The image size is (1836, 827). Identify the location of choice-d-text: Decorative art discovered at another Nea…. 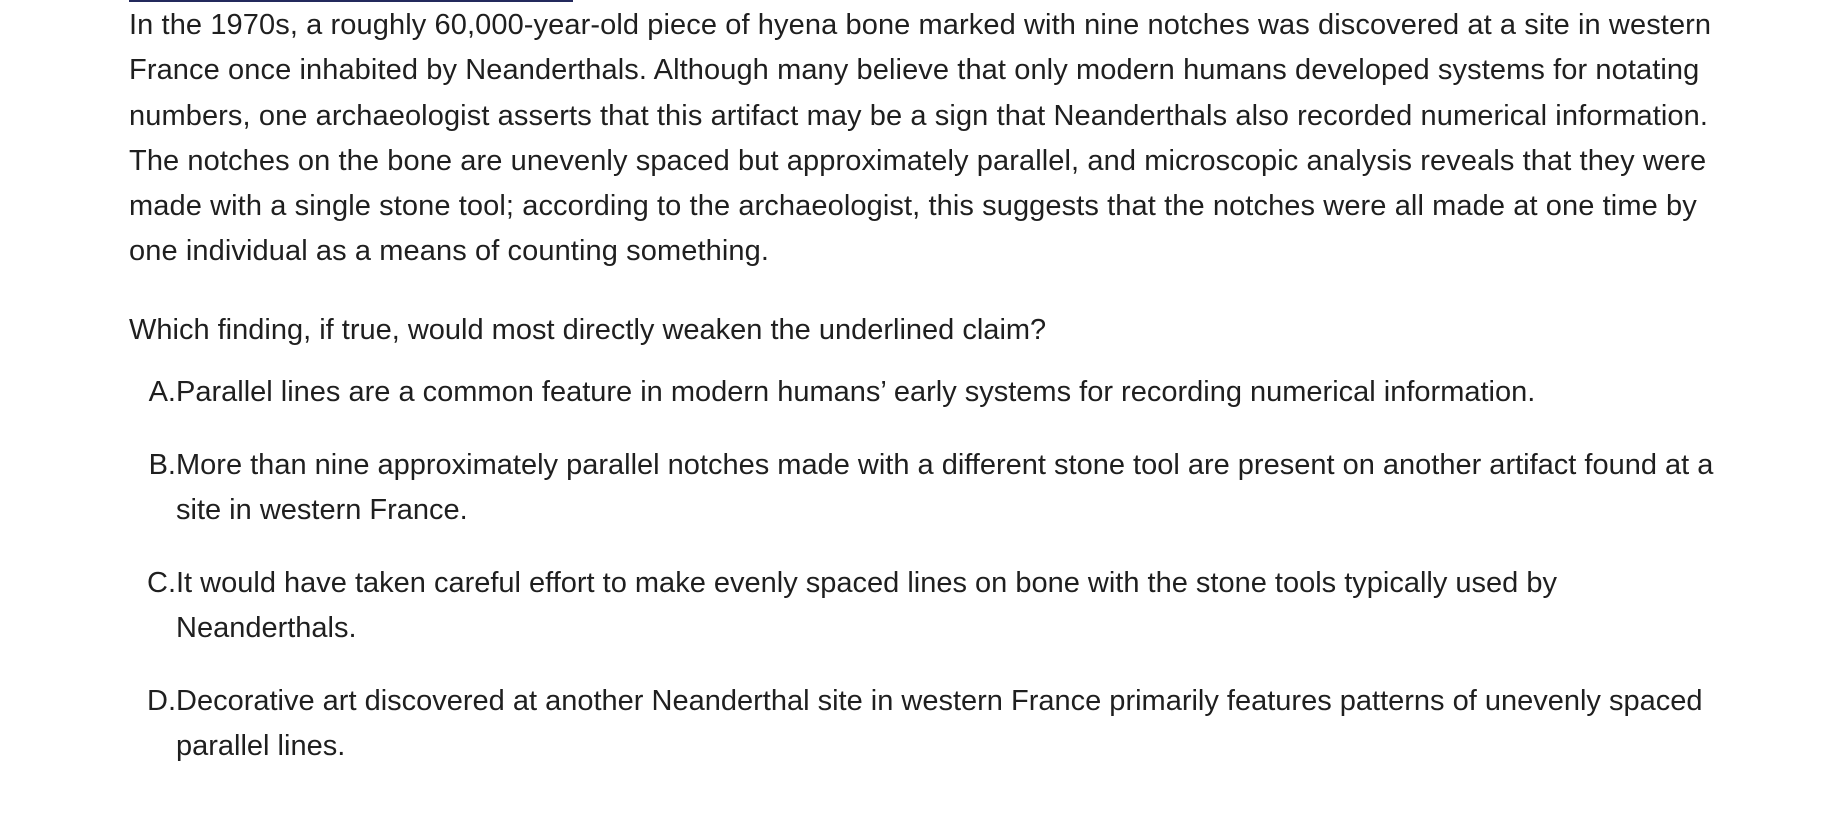
(939, 723).